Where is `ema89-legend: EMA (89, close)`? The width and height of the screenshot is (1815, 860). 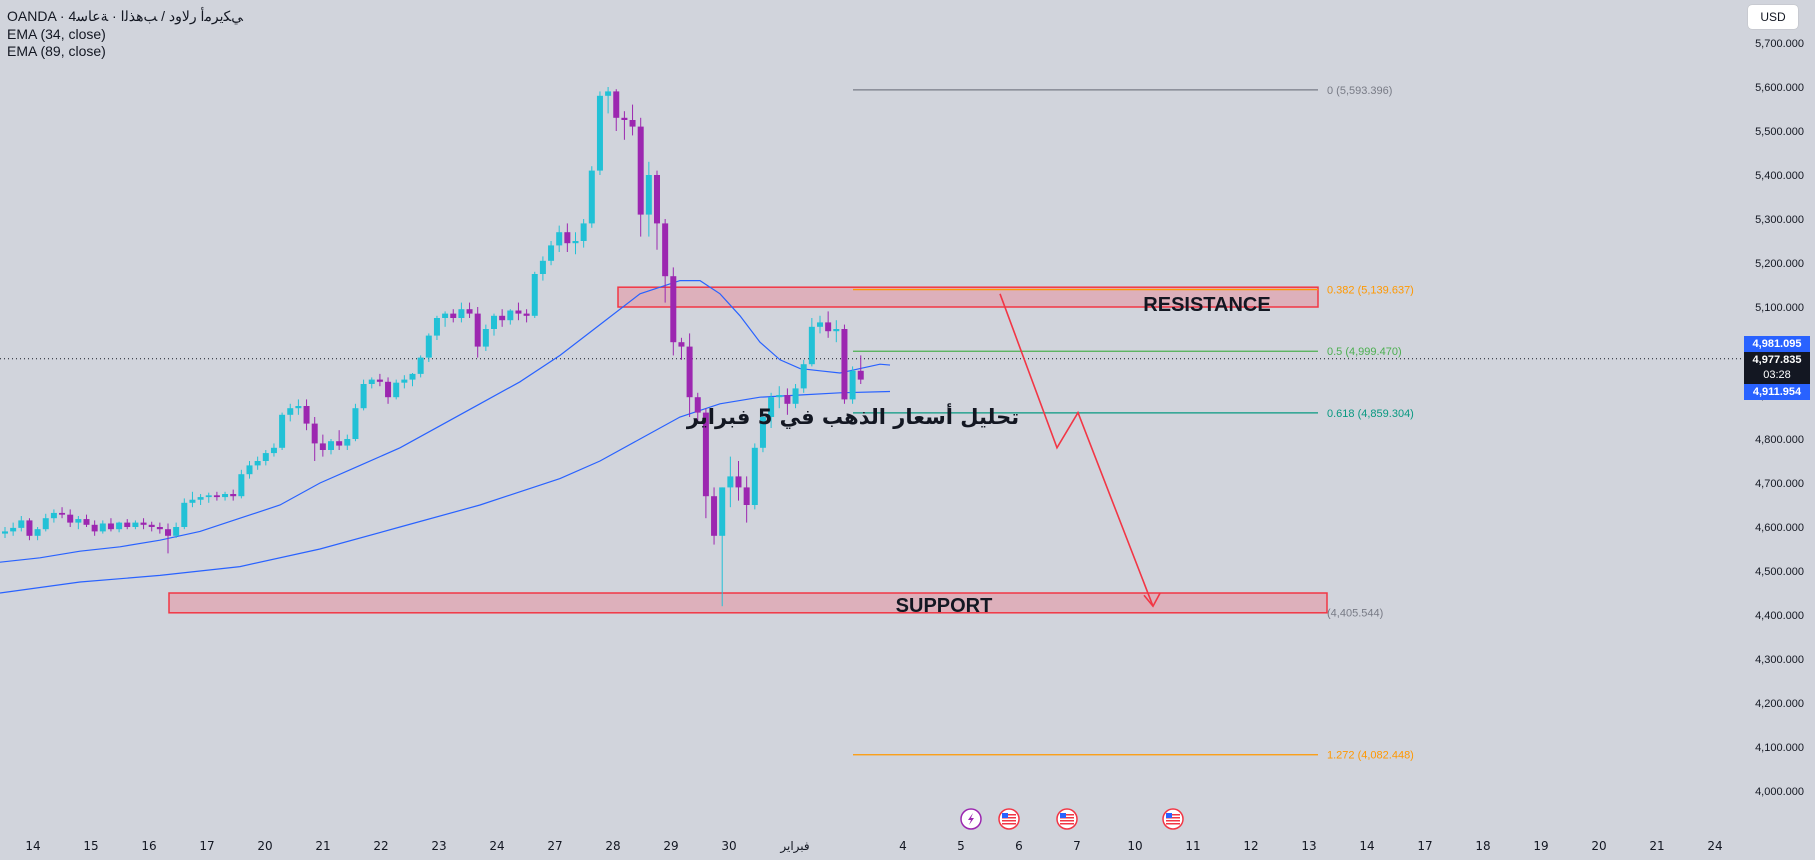
ema89-legend: EMA (89, close) is located at coordinates (56, 51).